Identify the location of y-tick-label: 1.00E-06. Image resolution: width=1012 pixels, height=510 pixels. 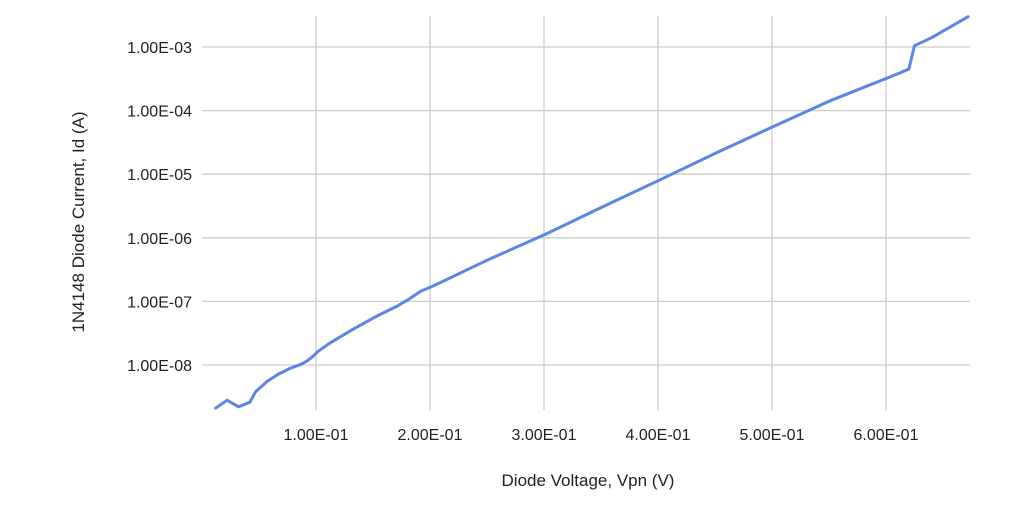
(159, 239).